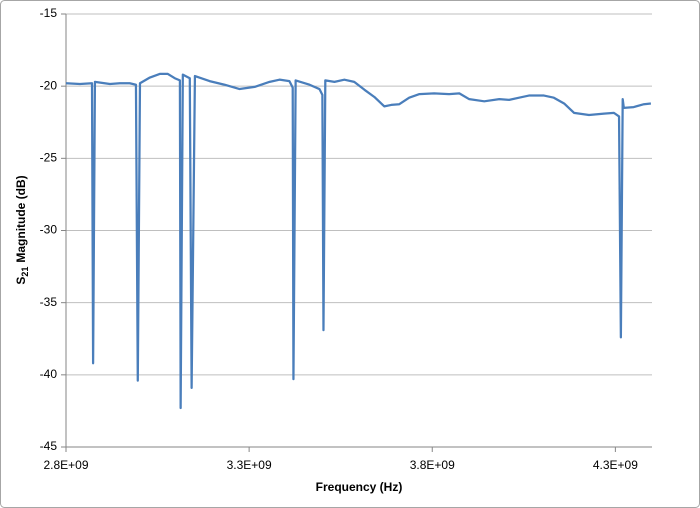 Image resolution: width=700 pixels, height=508 pixels. Describe the element at coordinates (49, 13) in the screenshot. I see `y-tick-label: -15` at that location.